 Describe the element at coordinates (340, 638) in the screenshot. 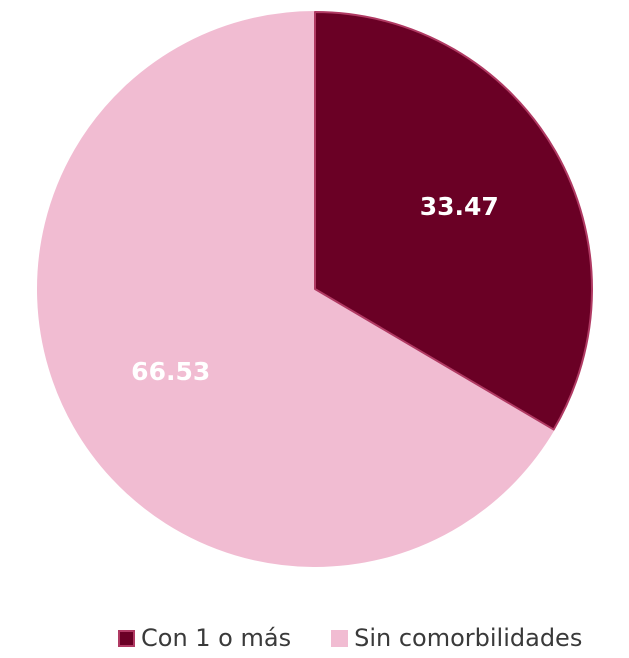

I see `legend-swatch-sin-comorbilidades` at that location.